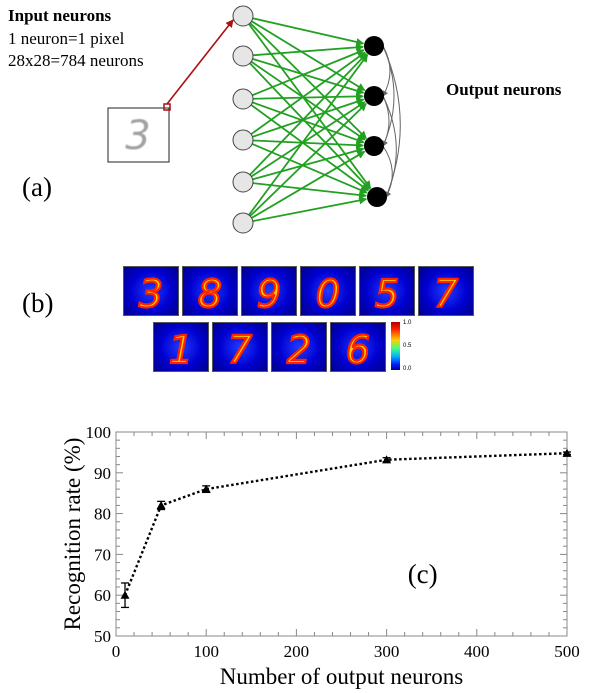  I want to click on weight-map-row2-2: 7, so click(240, 347).